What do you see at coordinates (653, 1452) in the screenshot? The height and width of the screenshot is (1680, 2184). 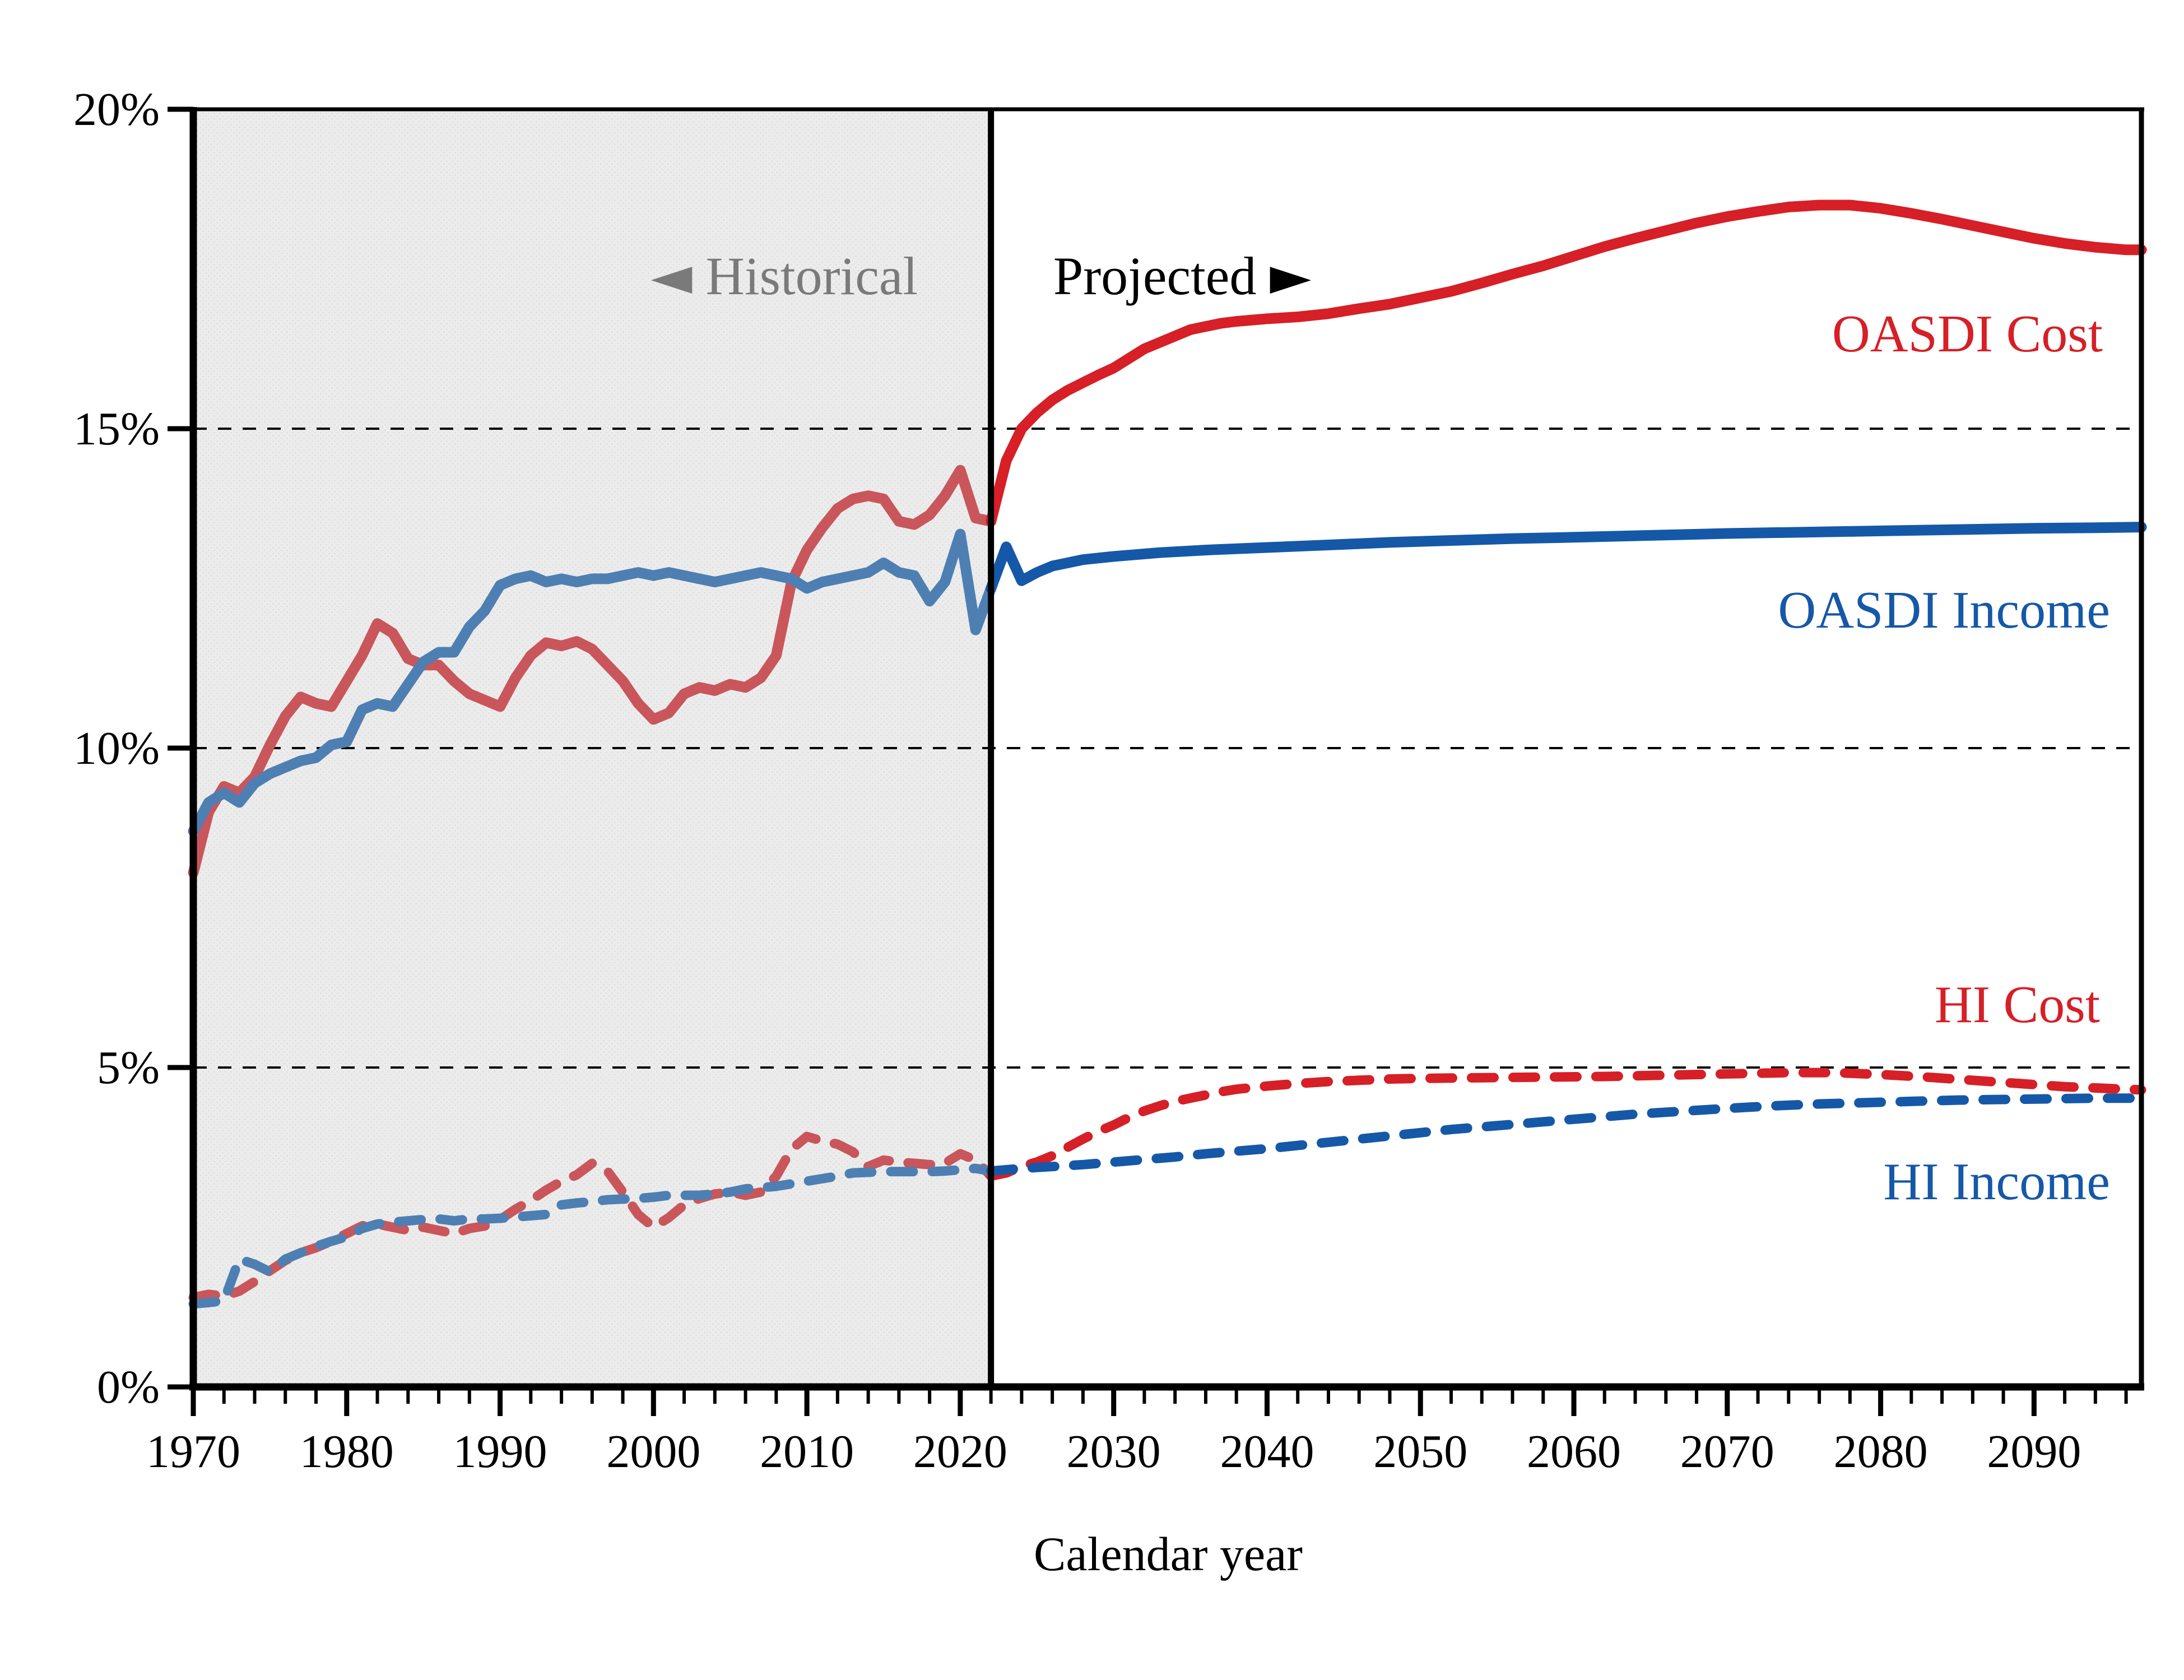 I see `x-tick-label-2000: 2000` at bounding box center [653, 1452].